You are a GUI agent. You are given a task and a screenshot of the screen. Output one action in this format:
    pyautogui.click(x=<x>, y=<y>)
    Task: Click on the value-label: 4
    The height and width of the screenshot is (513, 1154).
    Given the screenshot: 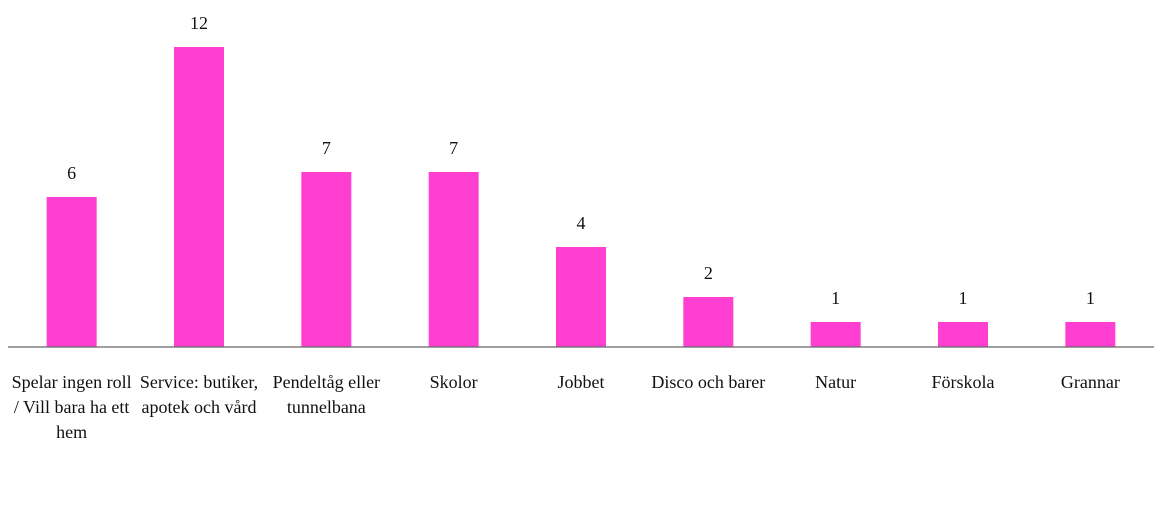 What is the action you would take?
    pyautogui.click(x=581, y=223)
    